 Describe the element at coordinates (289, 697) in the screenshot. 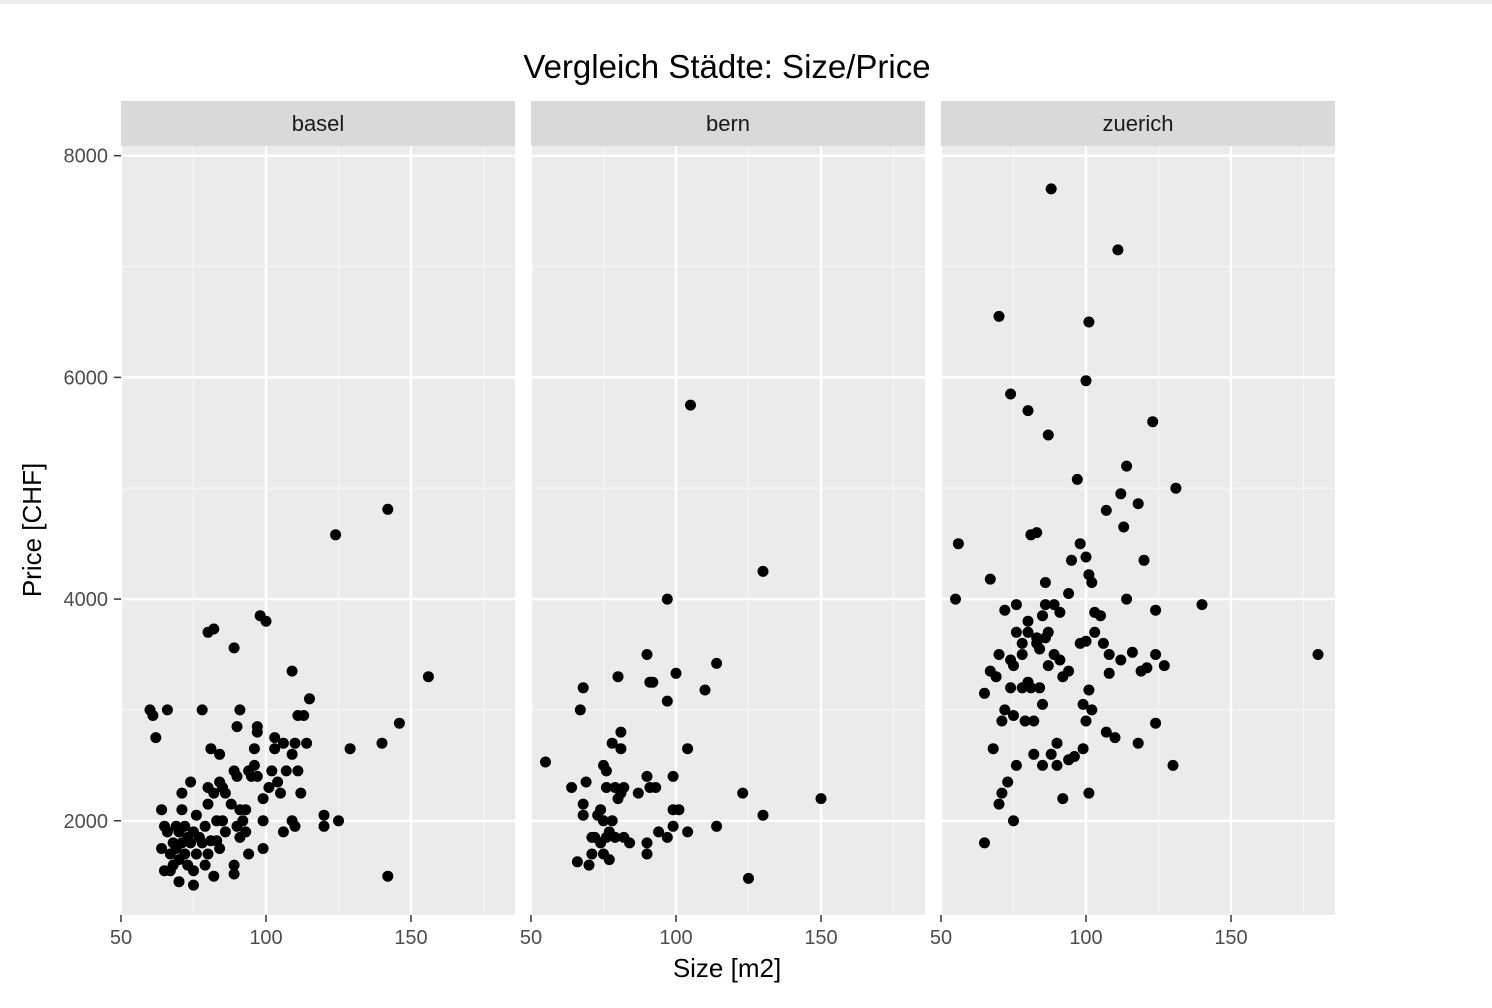

I see `points-basel` at that location.